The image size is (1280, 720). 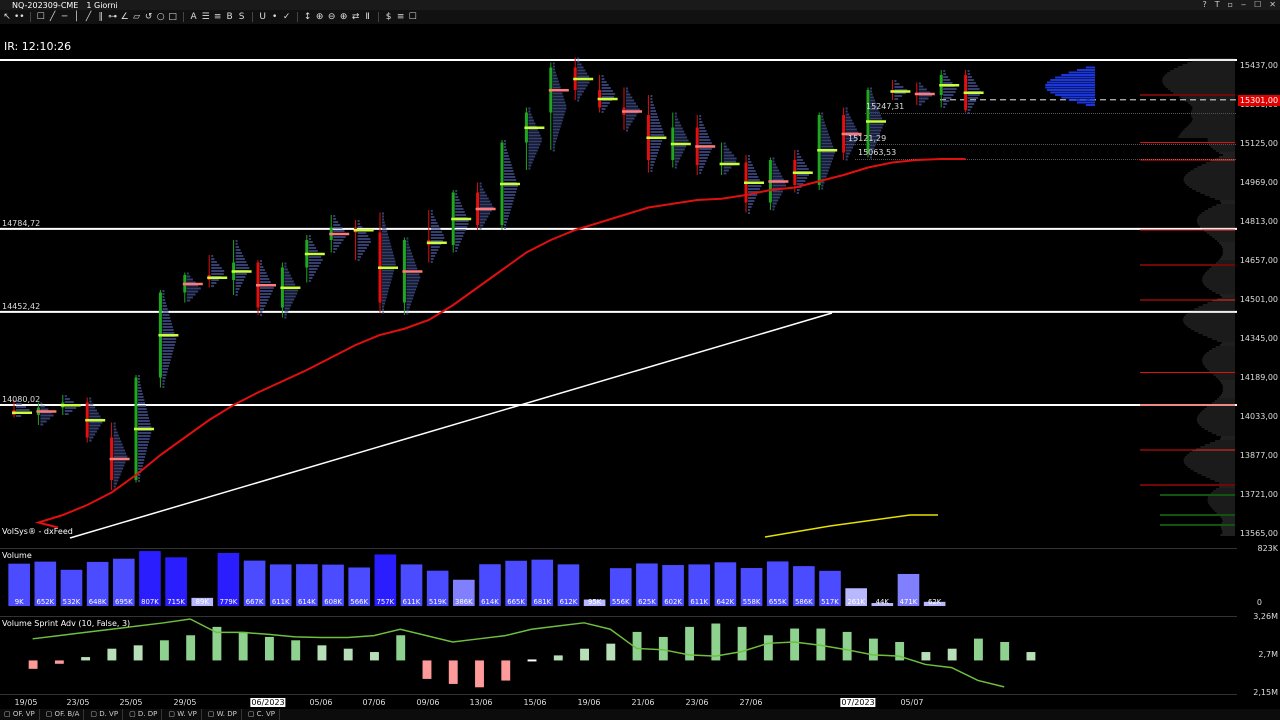 I want to click on toolbar-tool-icon: ••, so click(x=19, y=17).